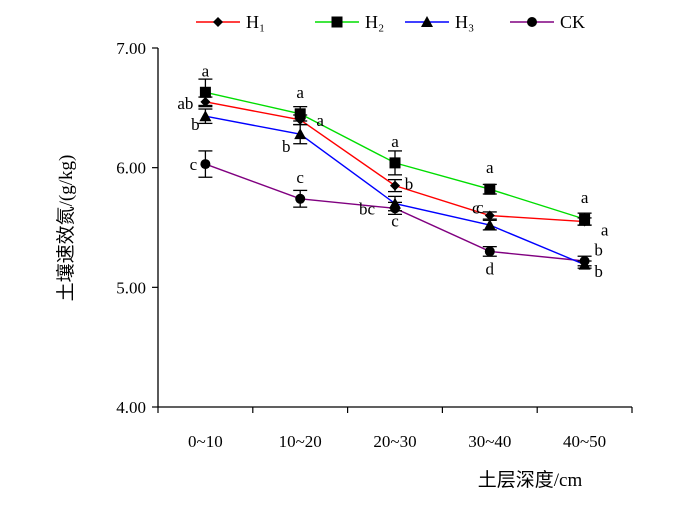 This screenshot has height=514, width=690. What do you see at coordinates (464, 22) in the screenshot?
I see `legend-label: H₃` at bounding box center [464, 22].